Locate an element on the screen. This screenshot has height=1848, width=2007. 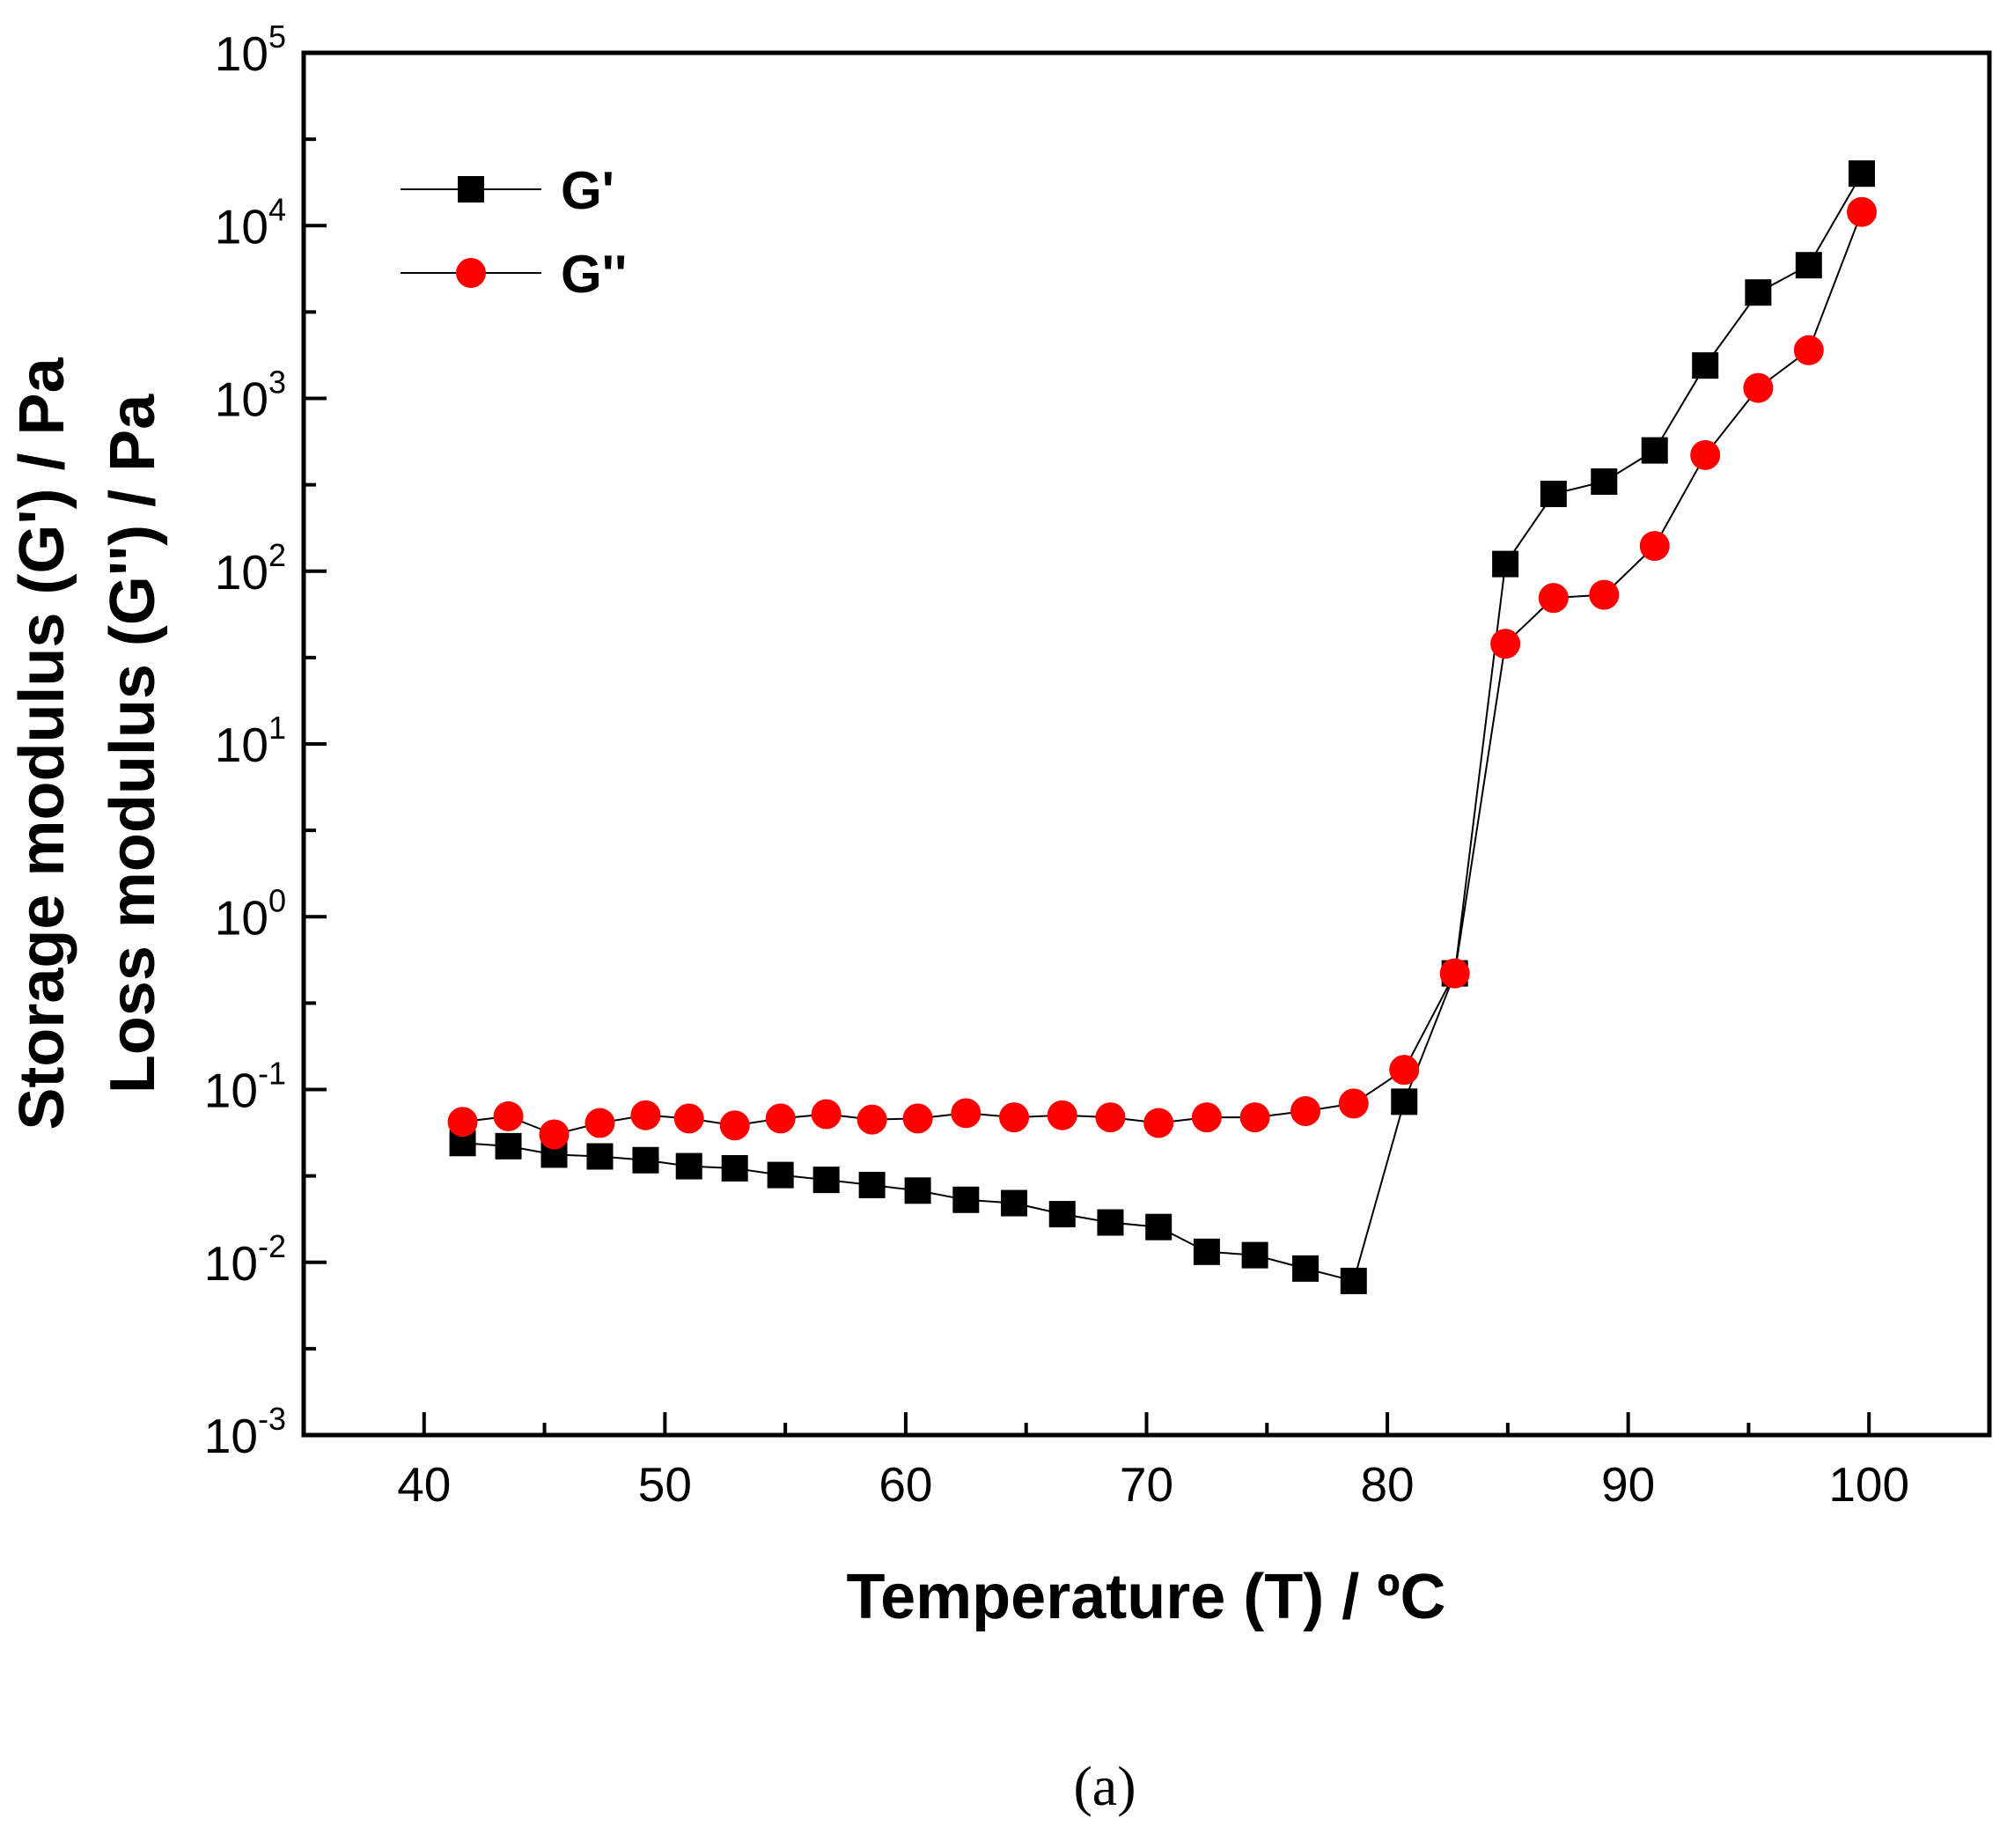
y-tick-exponent: 5 is located at coordinates (277, 36).